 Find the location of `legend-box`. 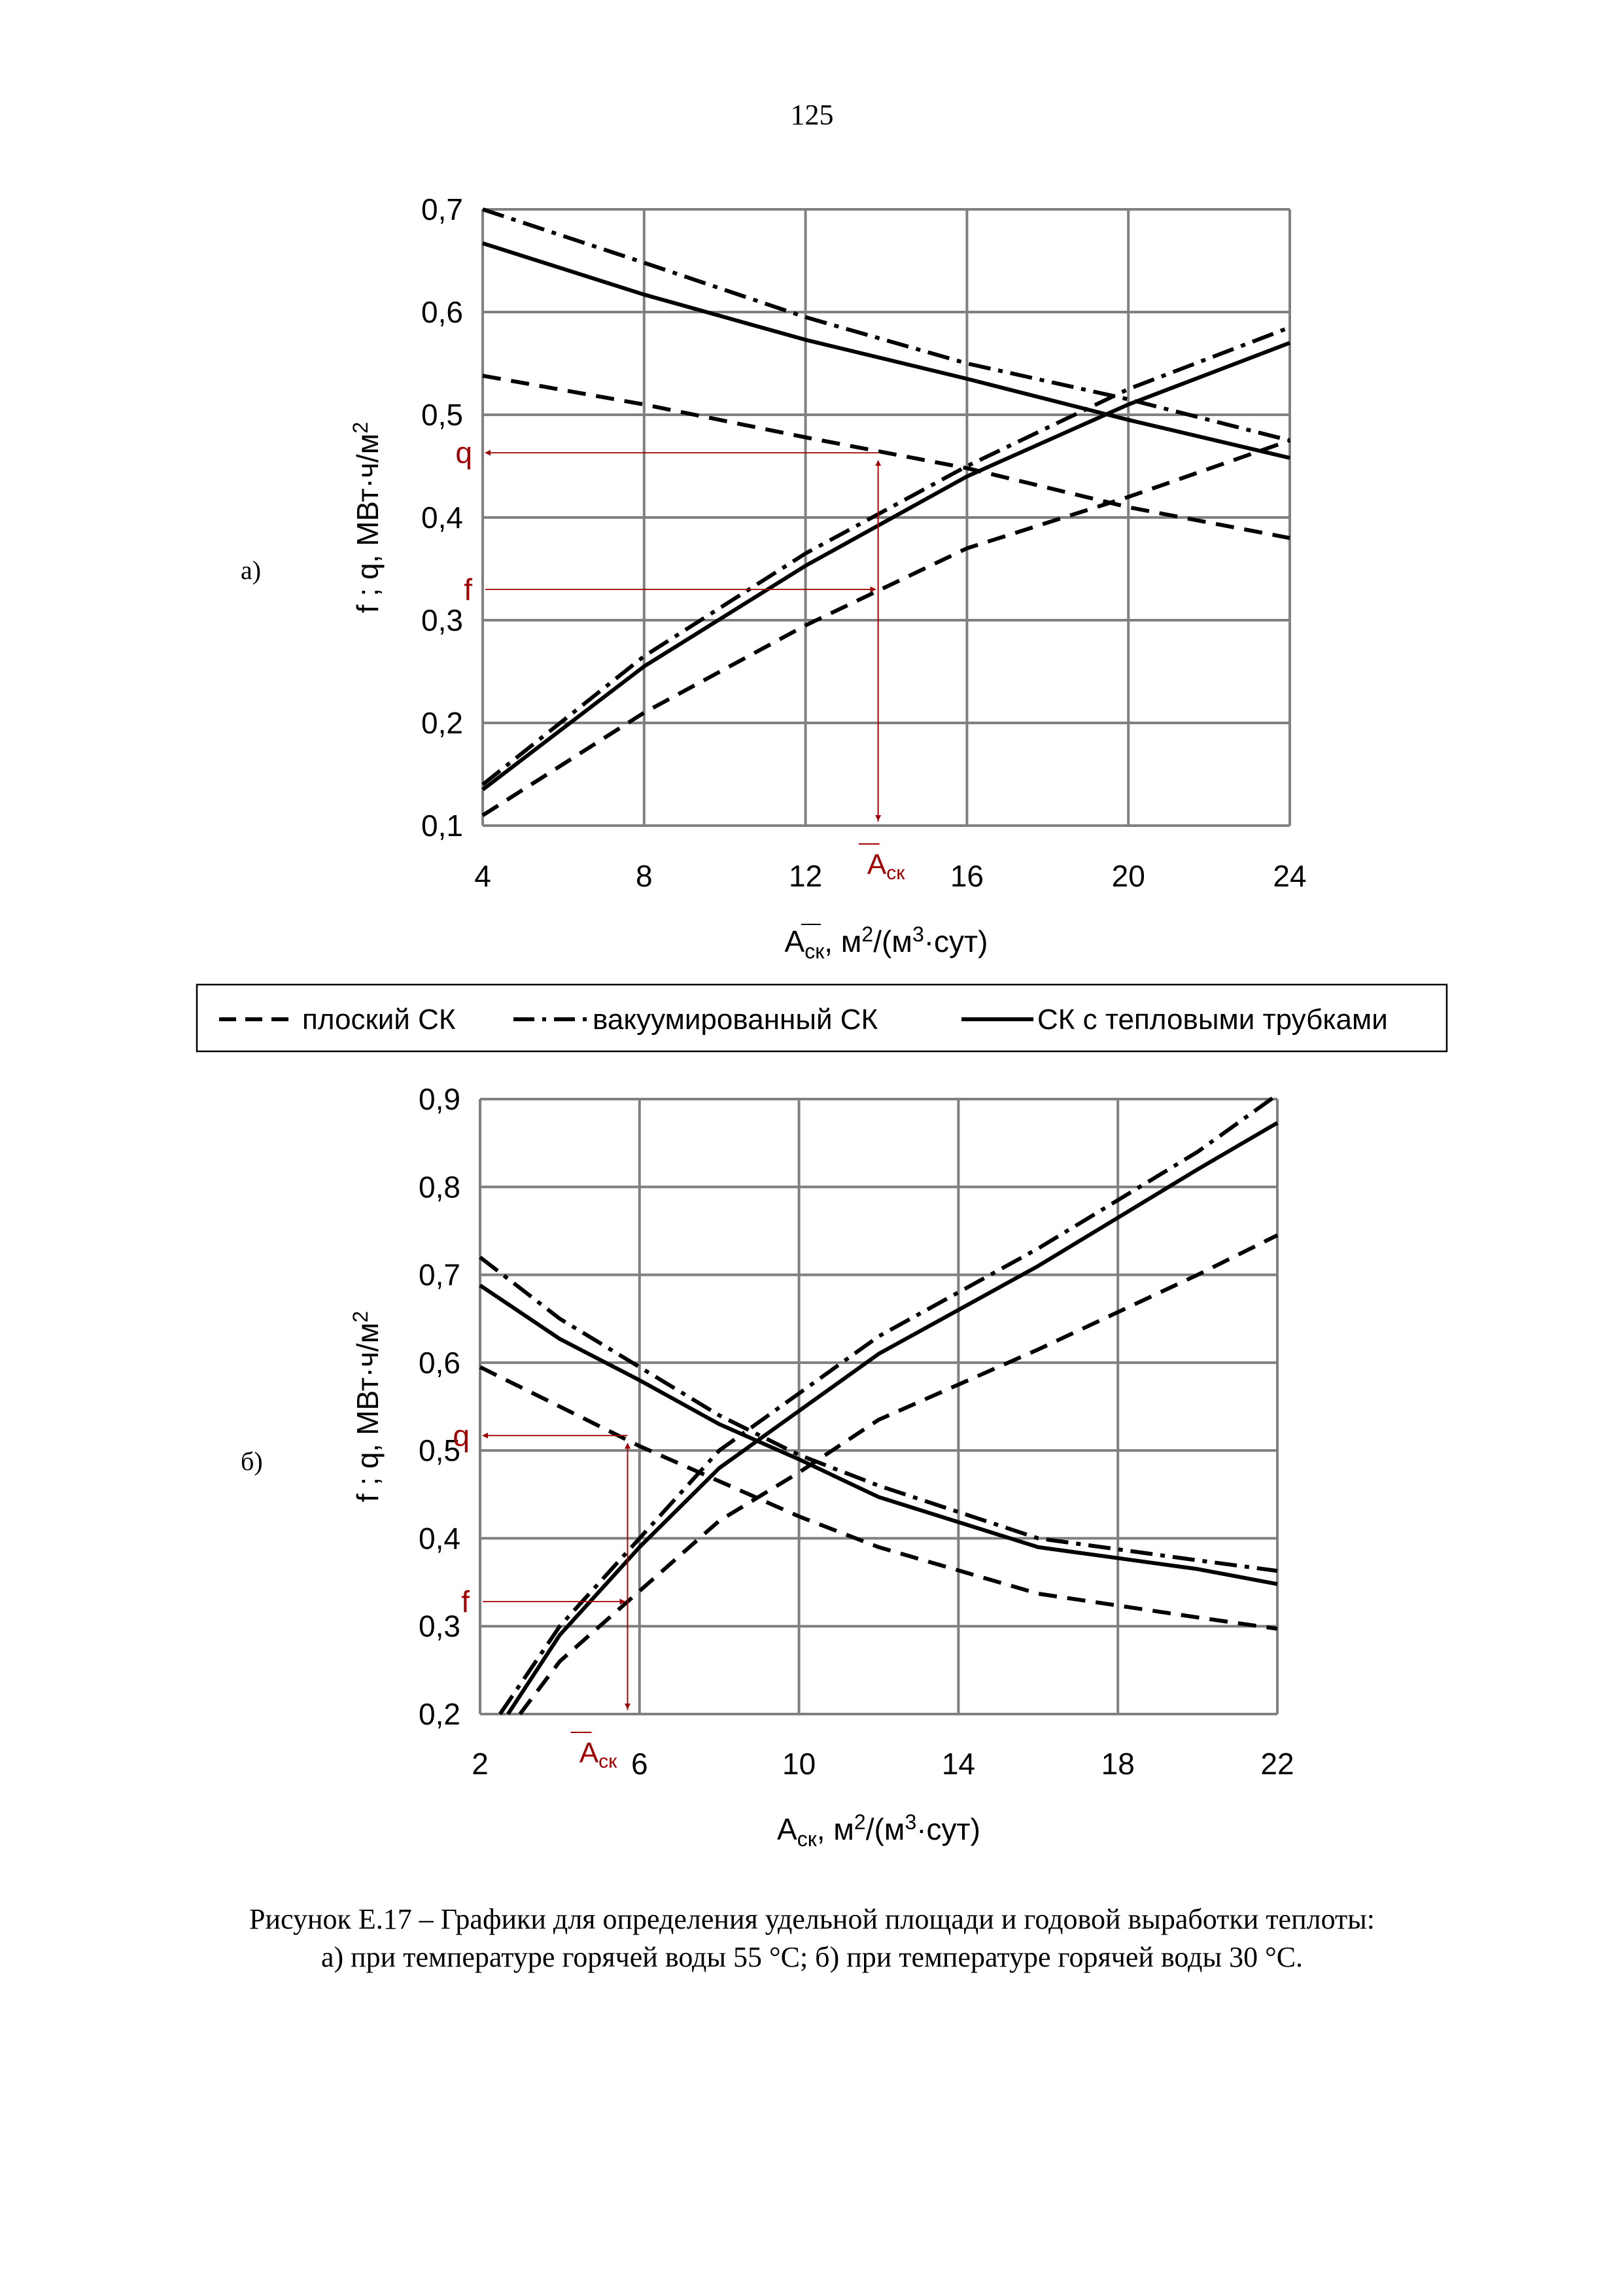

legend-box is located at coordinates (822, 1018).